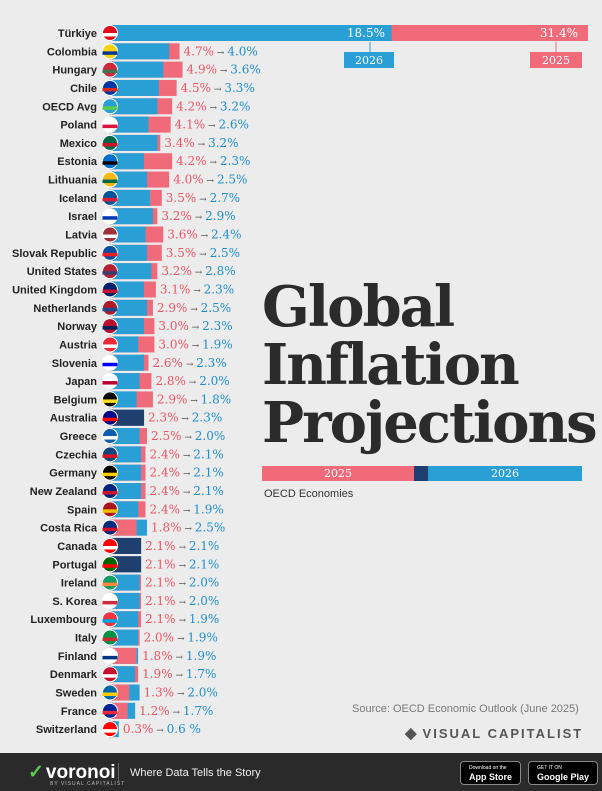 The width and height of the screenshot is (602, 791). What do you see at coordinates (195, 773) in the screenshot?
I see `tagline: Where Data Tells the Story` at bounding box center [195, 773].